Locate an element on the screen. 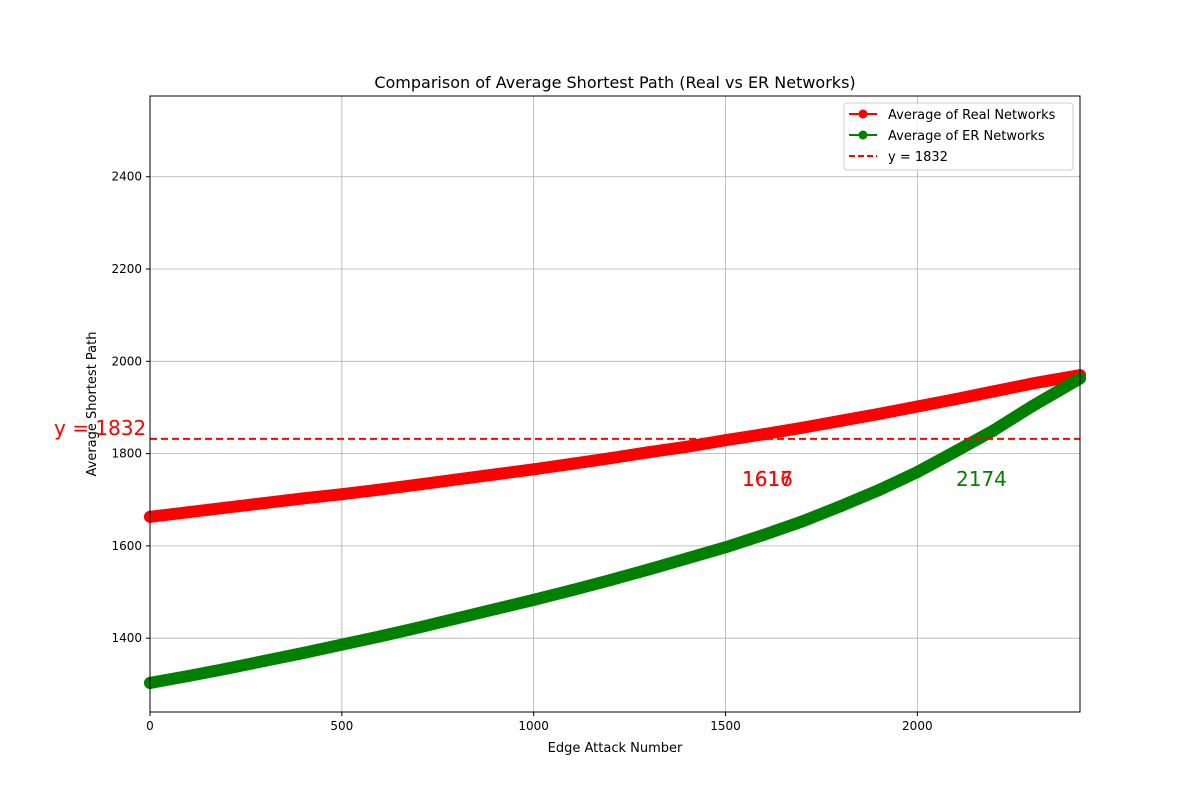 The width and height of the screenshot is (1200, 800). y-tick-label: 2400 is located at coordinates (126, 177).